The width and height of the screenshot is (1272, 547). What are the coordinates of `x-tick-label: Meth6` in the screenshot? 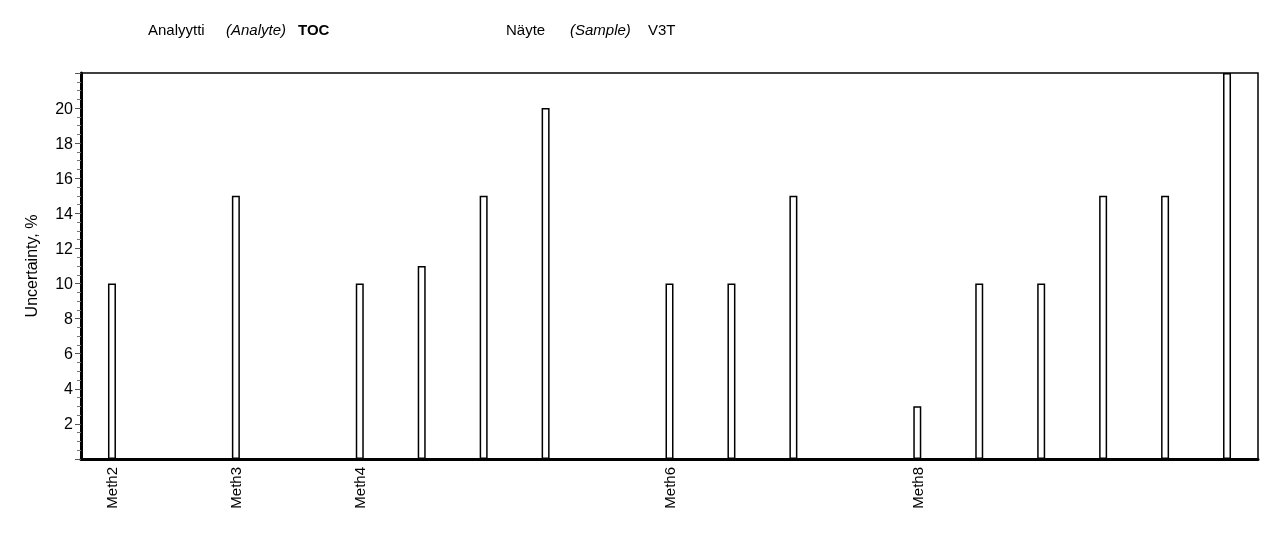 It's located at (669, 488).